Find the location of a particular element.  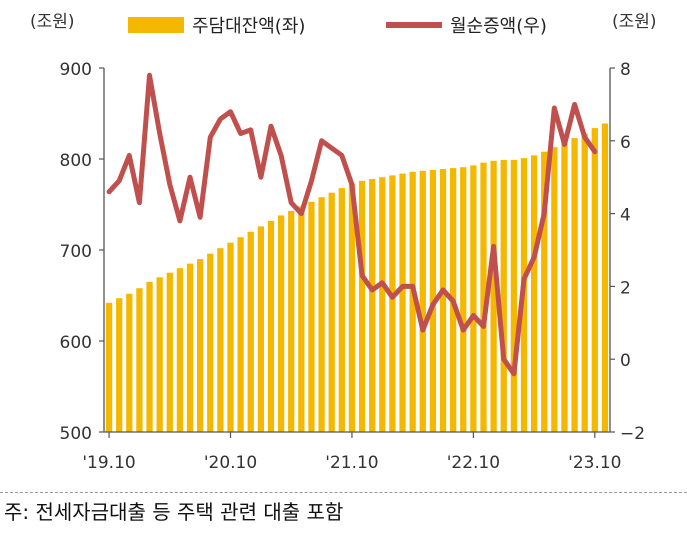

left-tick-label: 500 is located at coordinates (76, 434).